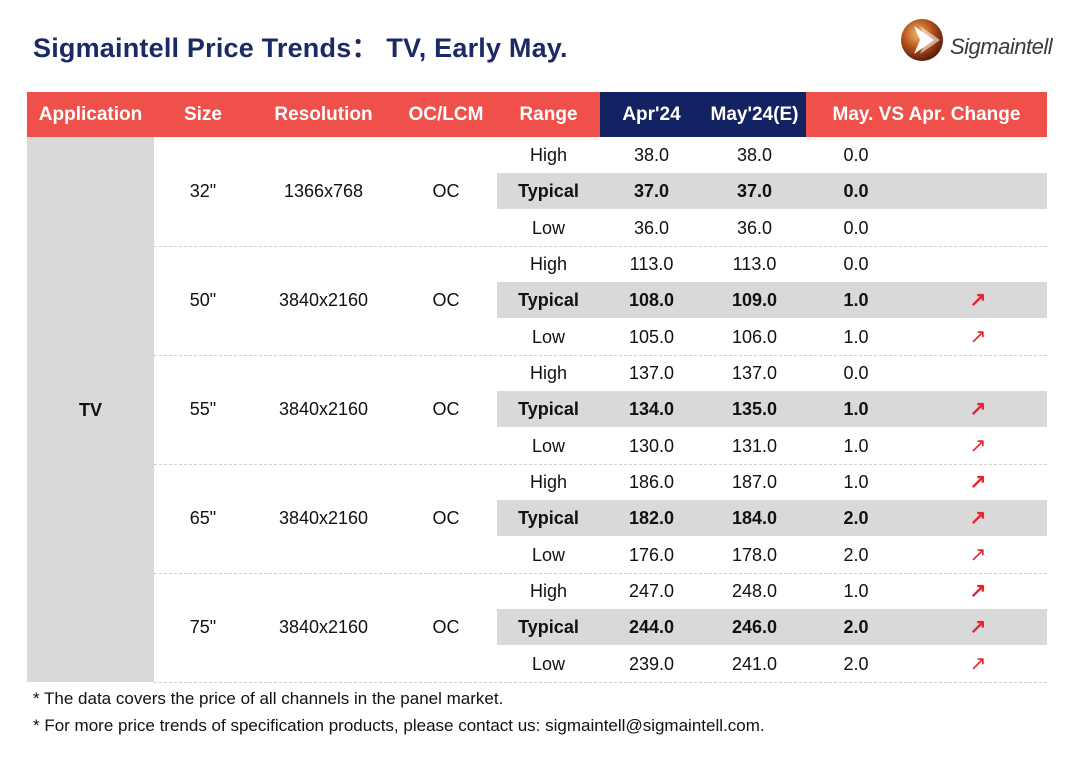  I want to click on header-application: Application, so click(90, 114).